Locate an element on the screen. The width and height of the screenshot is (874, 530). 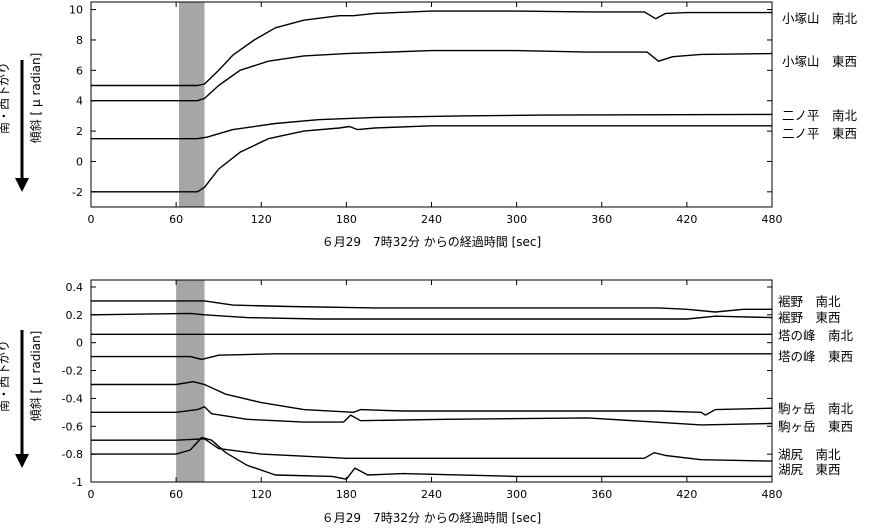
panel2-y-tick-label-7: -0.8 is located at coordinates (72, 454).